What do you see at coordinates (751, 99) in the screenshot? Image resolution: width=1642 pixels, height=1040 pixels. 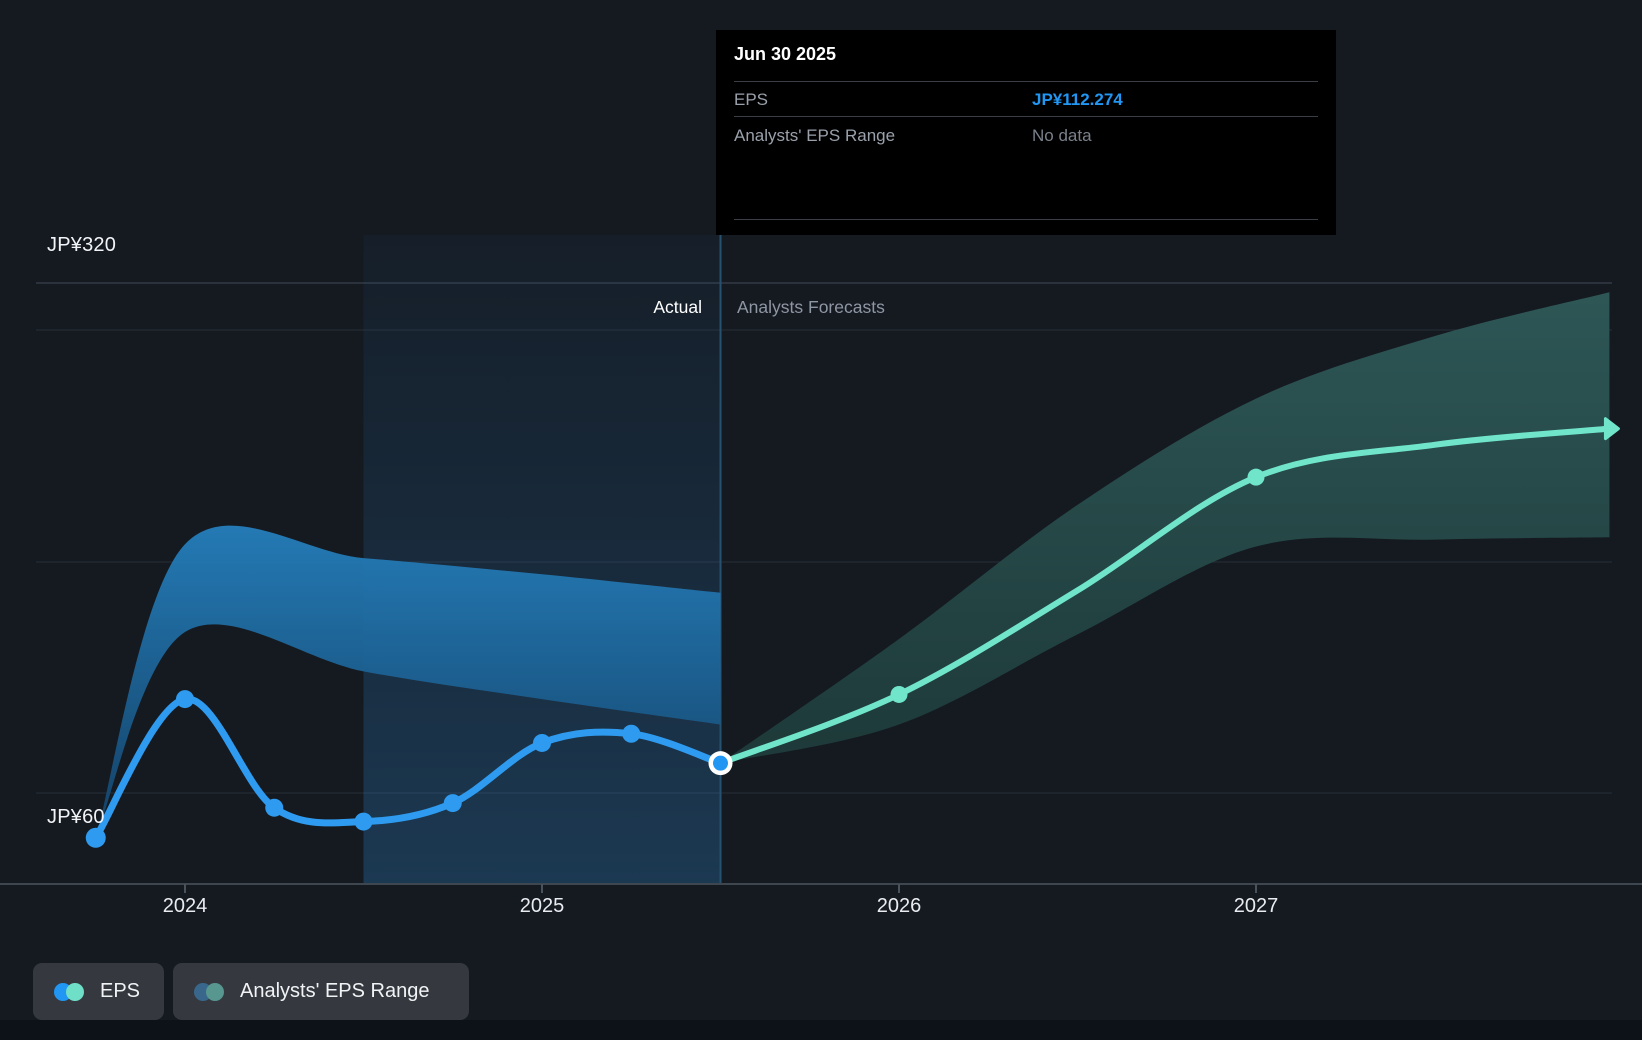 I see `tooltip-eps-label: EPS` at bounding box center [751, 99].